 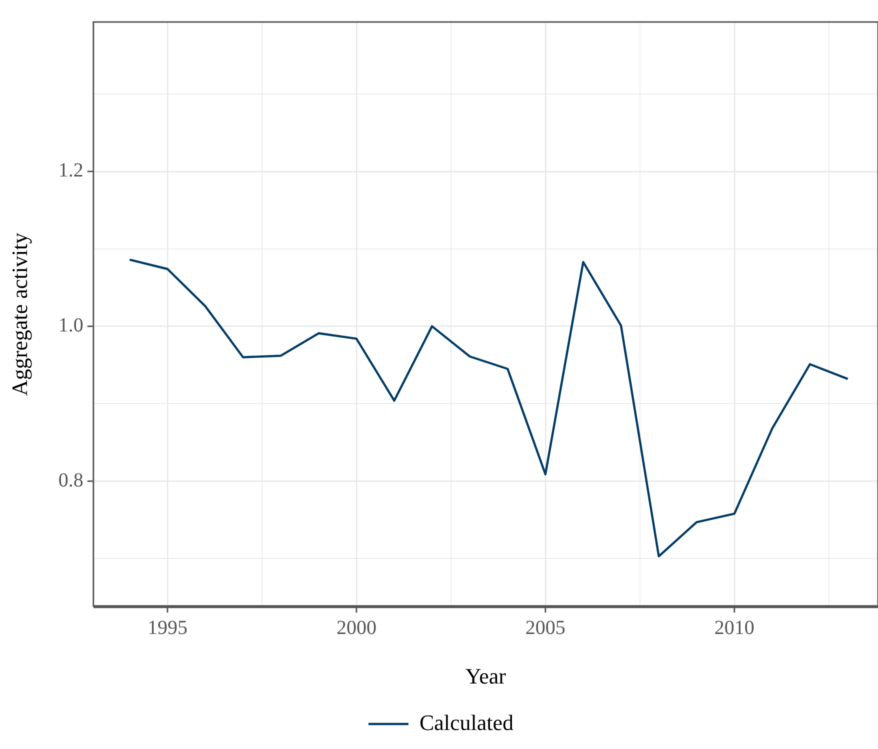 I want to click on x-tick-label: 2010, so click(x=734, y=627).